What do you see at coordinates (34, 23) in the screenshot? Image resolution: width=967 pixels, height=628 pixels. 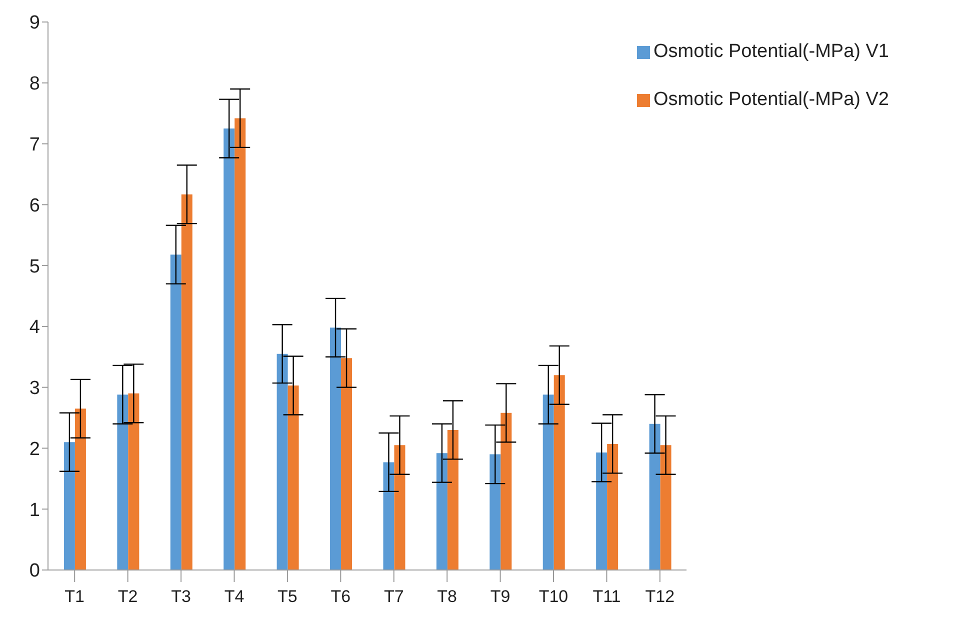 I see `y-tick-label: 9` at bounding box center [34, 23].